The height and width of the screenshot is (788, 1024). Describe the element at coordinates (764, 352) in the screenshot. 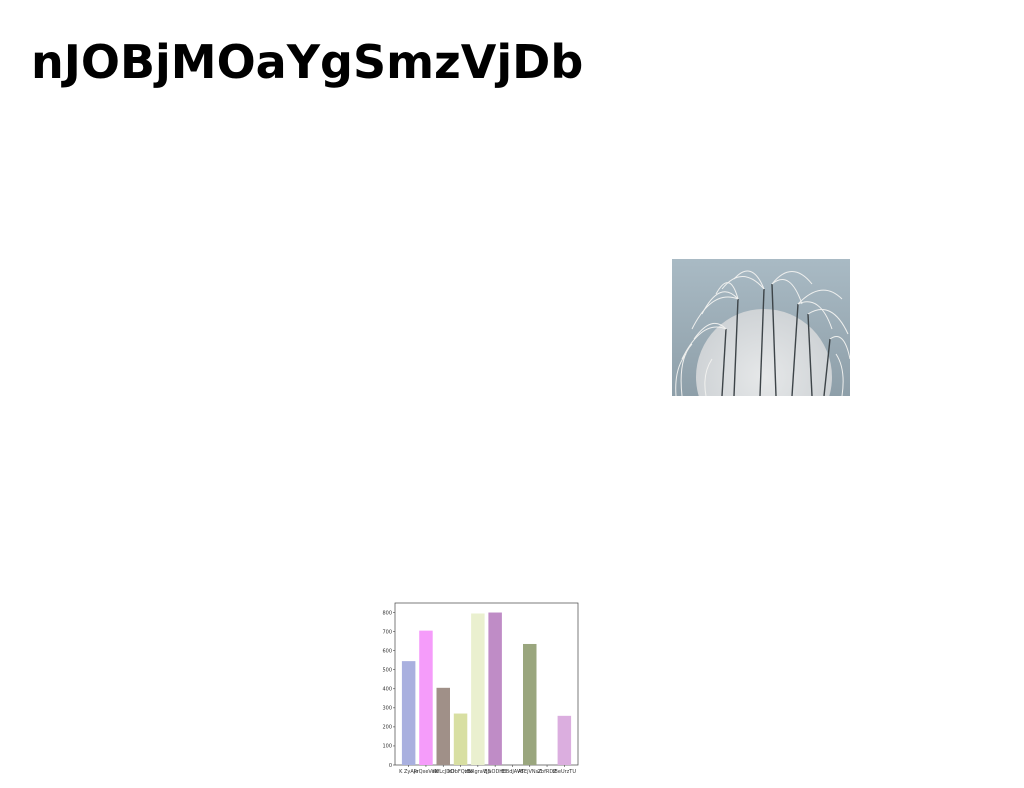

I see `photo-moon` at that location.